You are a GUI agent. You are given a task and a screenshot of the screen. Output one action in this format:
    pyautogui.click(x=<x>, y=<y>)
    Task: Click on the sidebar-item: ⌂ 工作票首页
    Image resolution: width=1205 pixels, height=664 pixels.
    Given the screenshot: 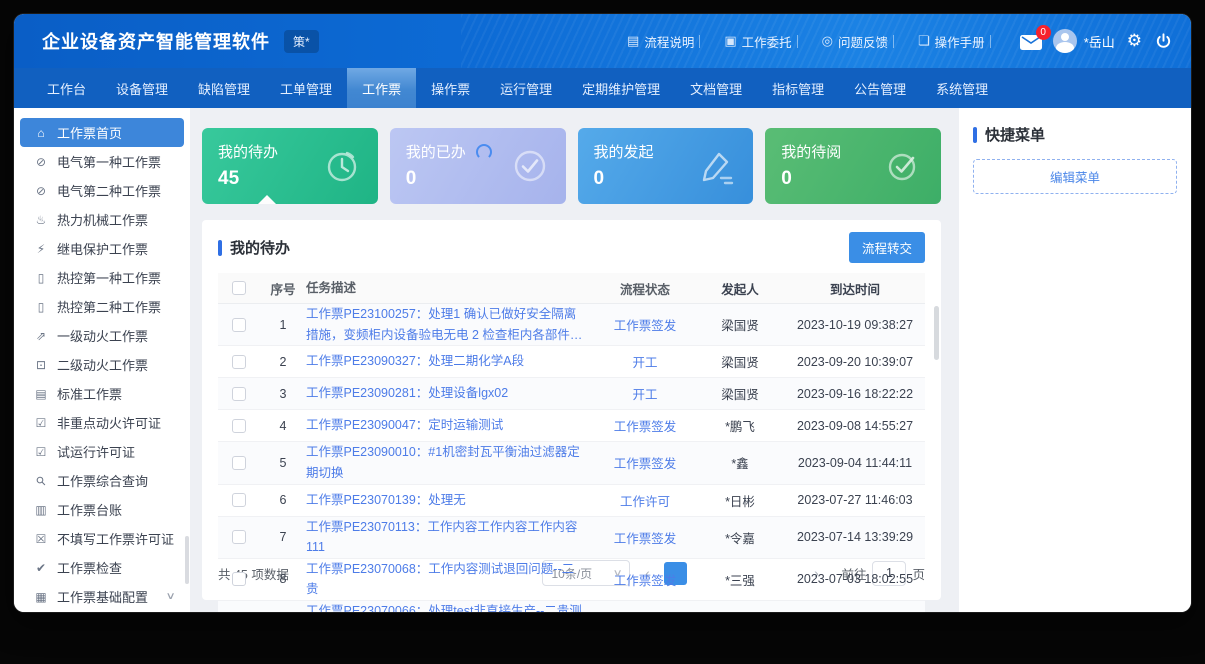 What is the action you would take?
    pyautogui.click(x=102, y=132)
    